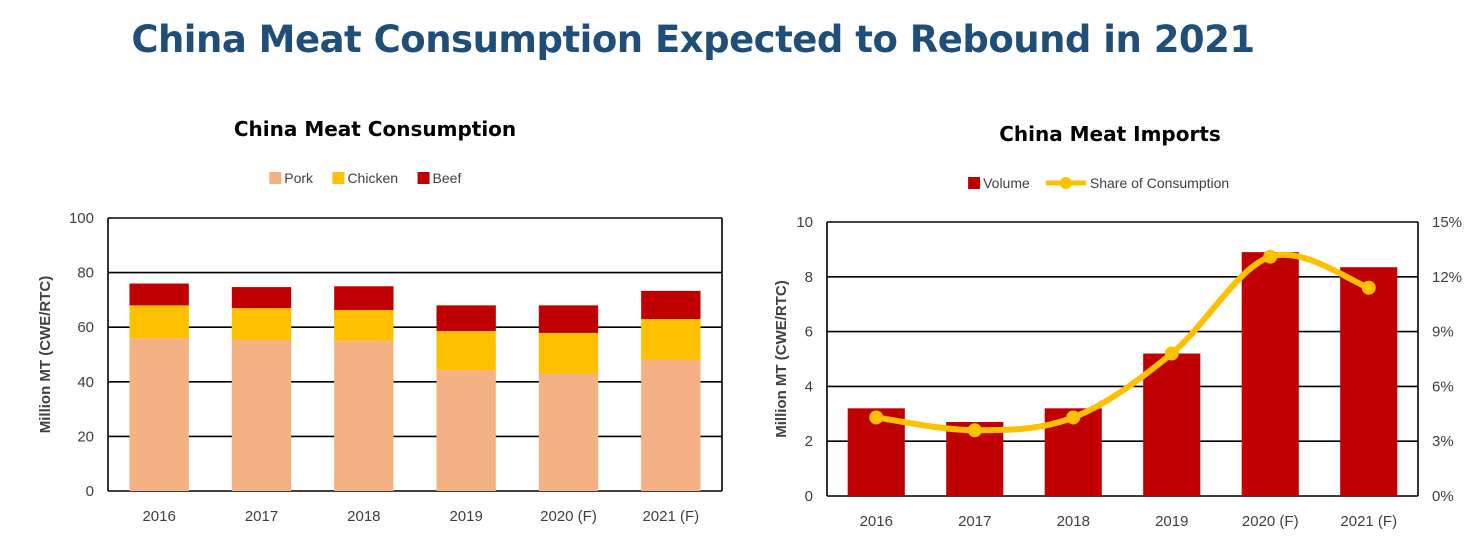  Describe the element at coordinates (1443, 441) in the screenshot. I see `y2-tick-label: 3%` at that location.